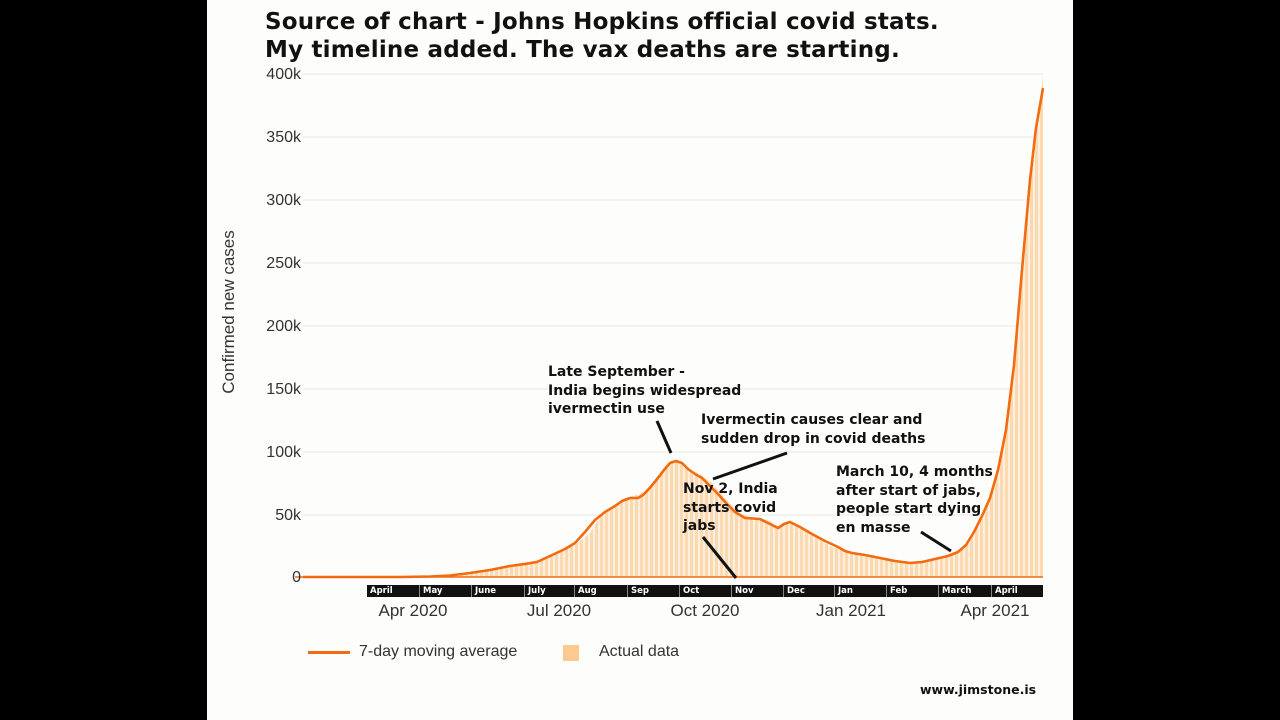 The image size is (1280, 720). What do you see at coordinates (995, 610) in the screenshot?
I see `x-tick-apr-2021: Apr 2021` at bounding box center [995, 610].